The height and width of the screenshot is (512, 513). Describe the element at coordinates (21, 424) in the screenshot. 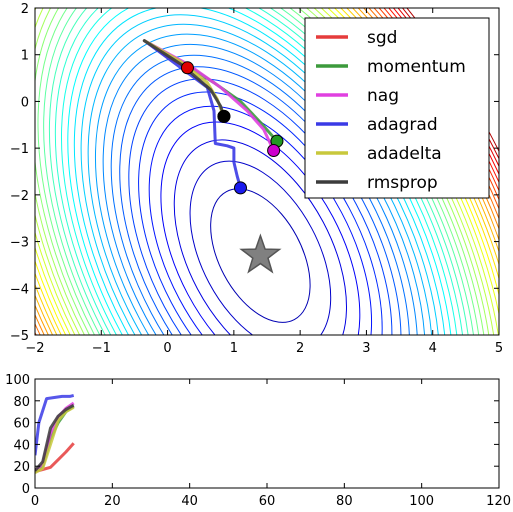

I see `y-tick-label: 60` at that location.